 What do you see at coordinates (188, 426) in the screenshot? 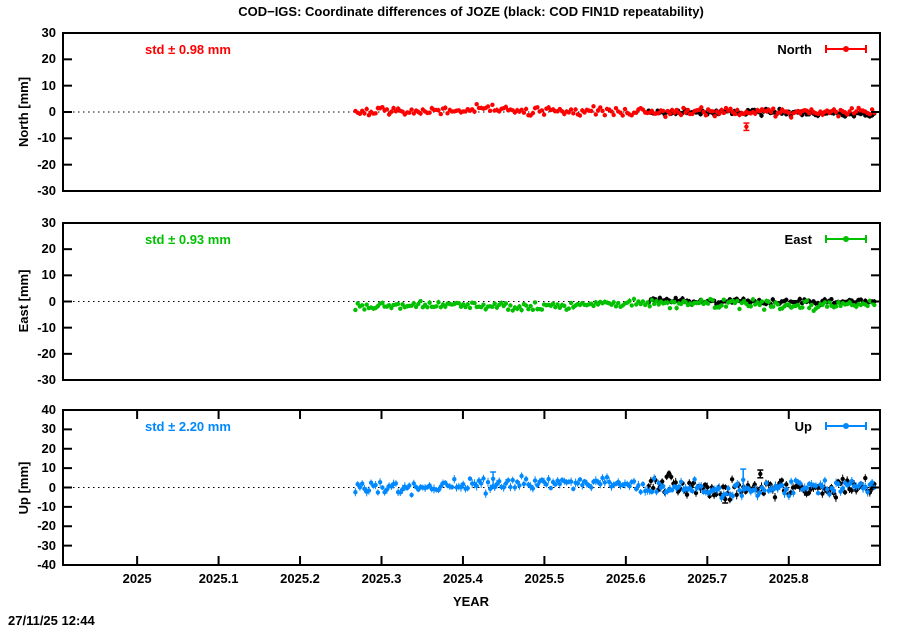
I see `std-annotation-up: std ± 2.20 mm` at bounding box center [188, 426].